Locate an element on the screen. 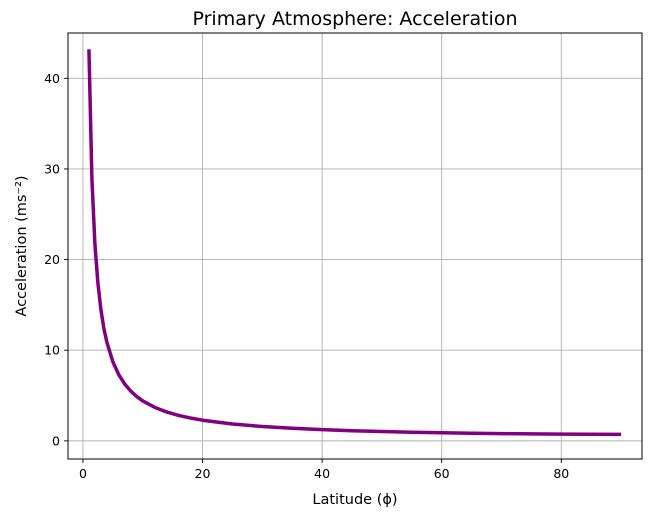  chart-title: Primary Atmosphere: Acceleration is located at coordinates (355, 19).